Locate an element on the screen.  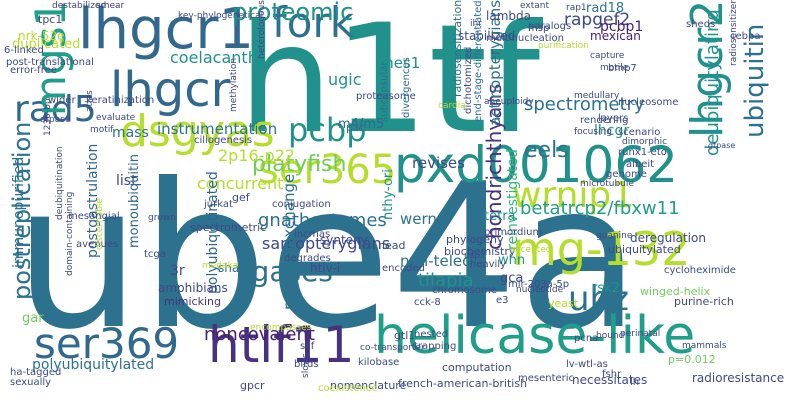
word-proteomexchange: proteomexchange is located at coordinates (289, 241).